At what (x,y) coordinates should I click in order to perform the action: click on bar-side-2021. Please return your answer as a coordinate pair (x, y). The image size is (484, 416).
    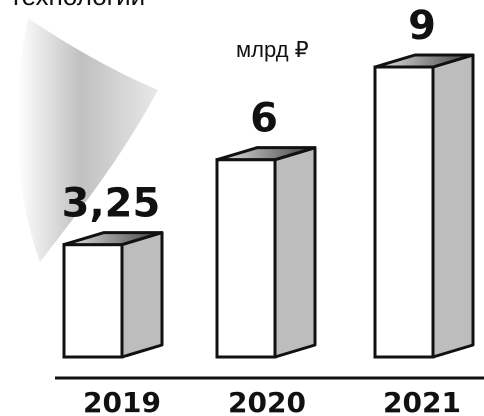
    Looking at the image, I should click on (453, 206).